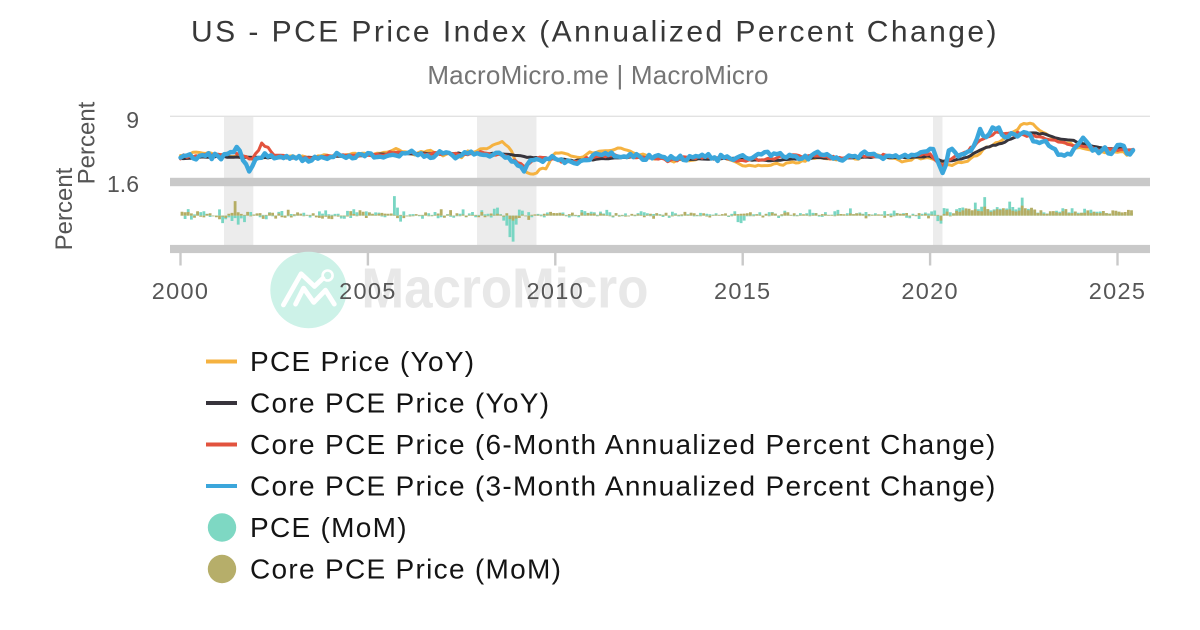 The width and height of the screenshot is (1200, 630). I want to click on svg-text: MacroMicro, so click(505, 288).